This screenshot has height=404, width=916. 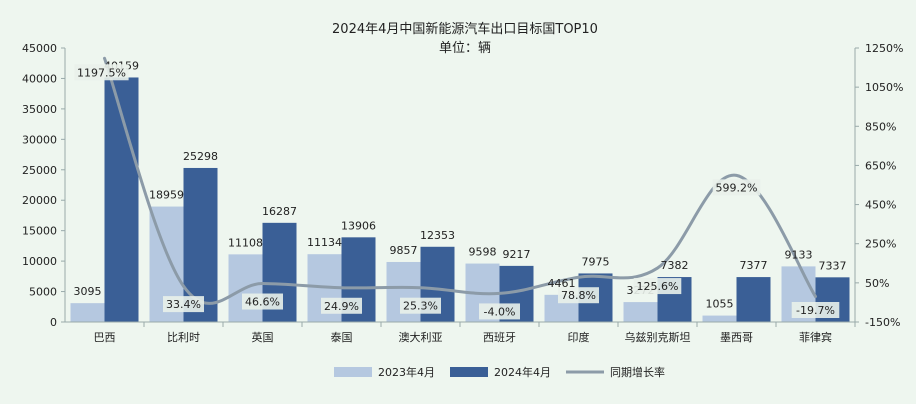 I want to click on legend: 2023年4月 2024年4月 同期增长率, so click(x=499, y=372).